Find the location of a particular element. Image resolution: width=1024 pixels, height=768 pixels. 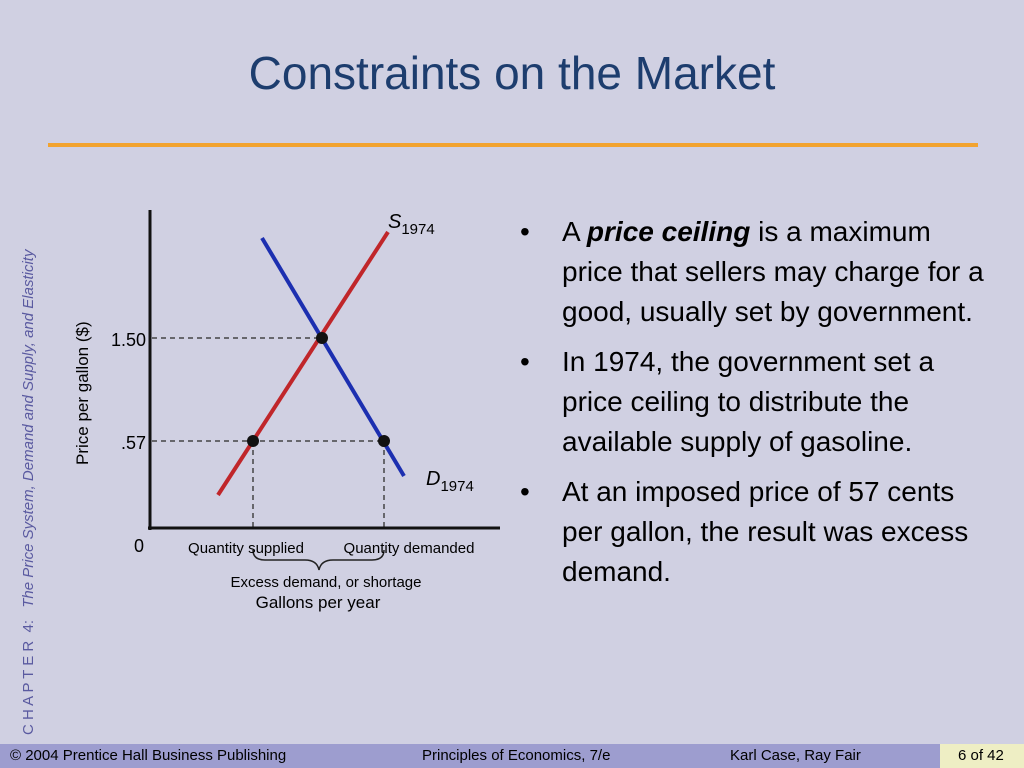

supplied-point is located at coordinates (253, 441).